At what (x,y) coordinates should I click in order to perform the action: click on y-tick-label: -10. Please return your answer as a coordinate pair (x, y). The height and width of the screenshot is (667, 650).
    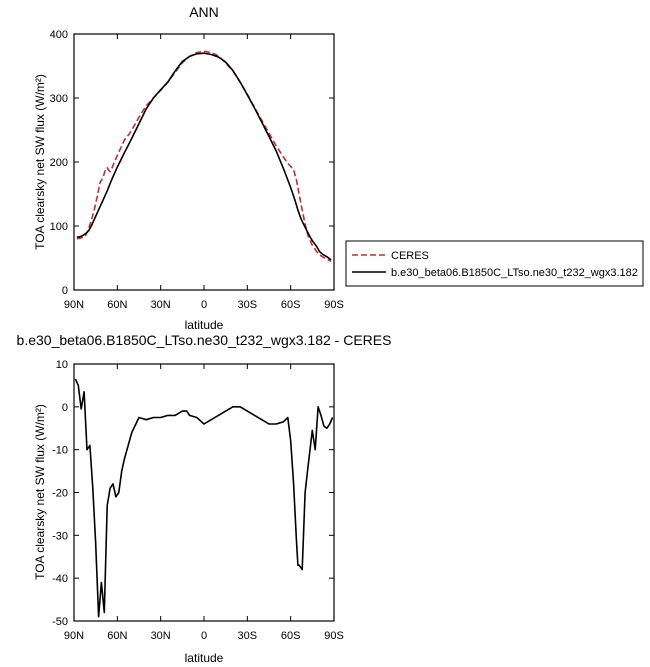
    Looking at the image, I should click on (60, 451).